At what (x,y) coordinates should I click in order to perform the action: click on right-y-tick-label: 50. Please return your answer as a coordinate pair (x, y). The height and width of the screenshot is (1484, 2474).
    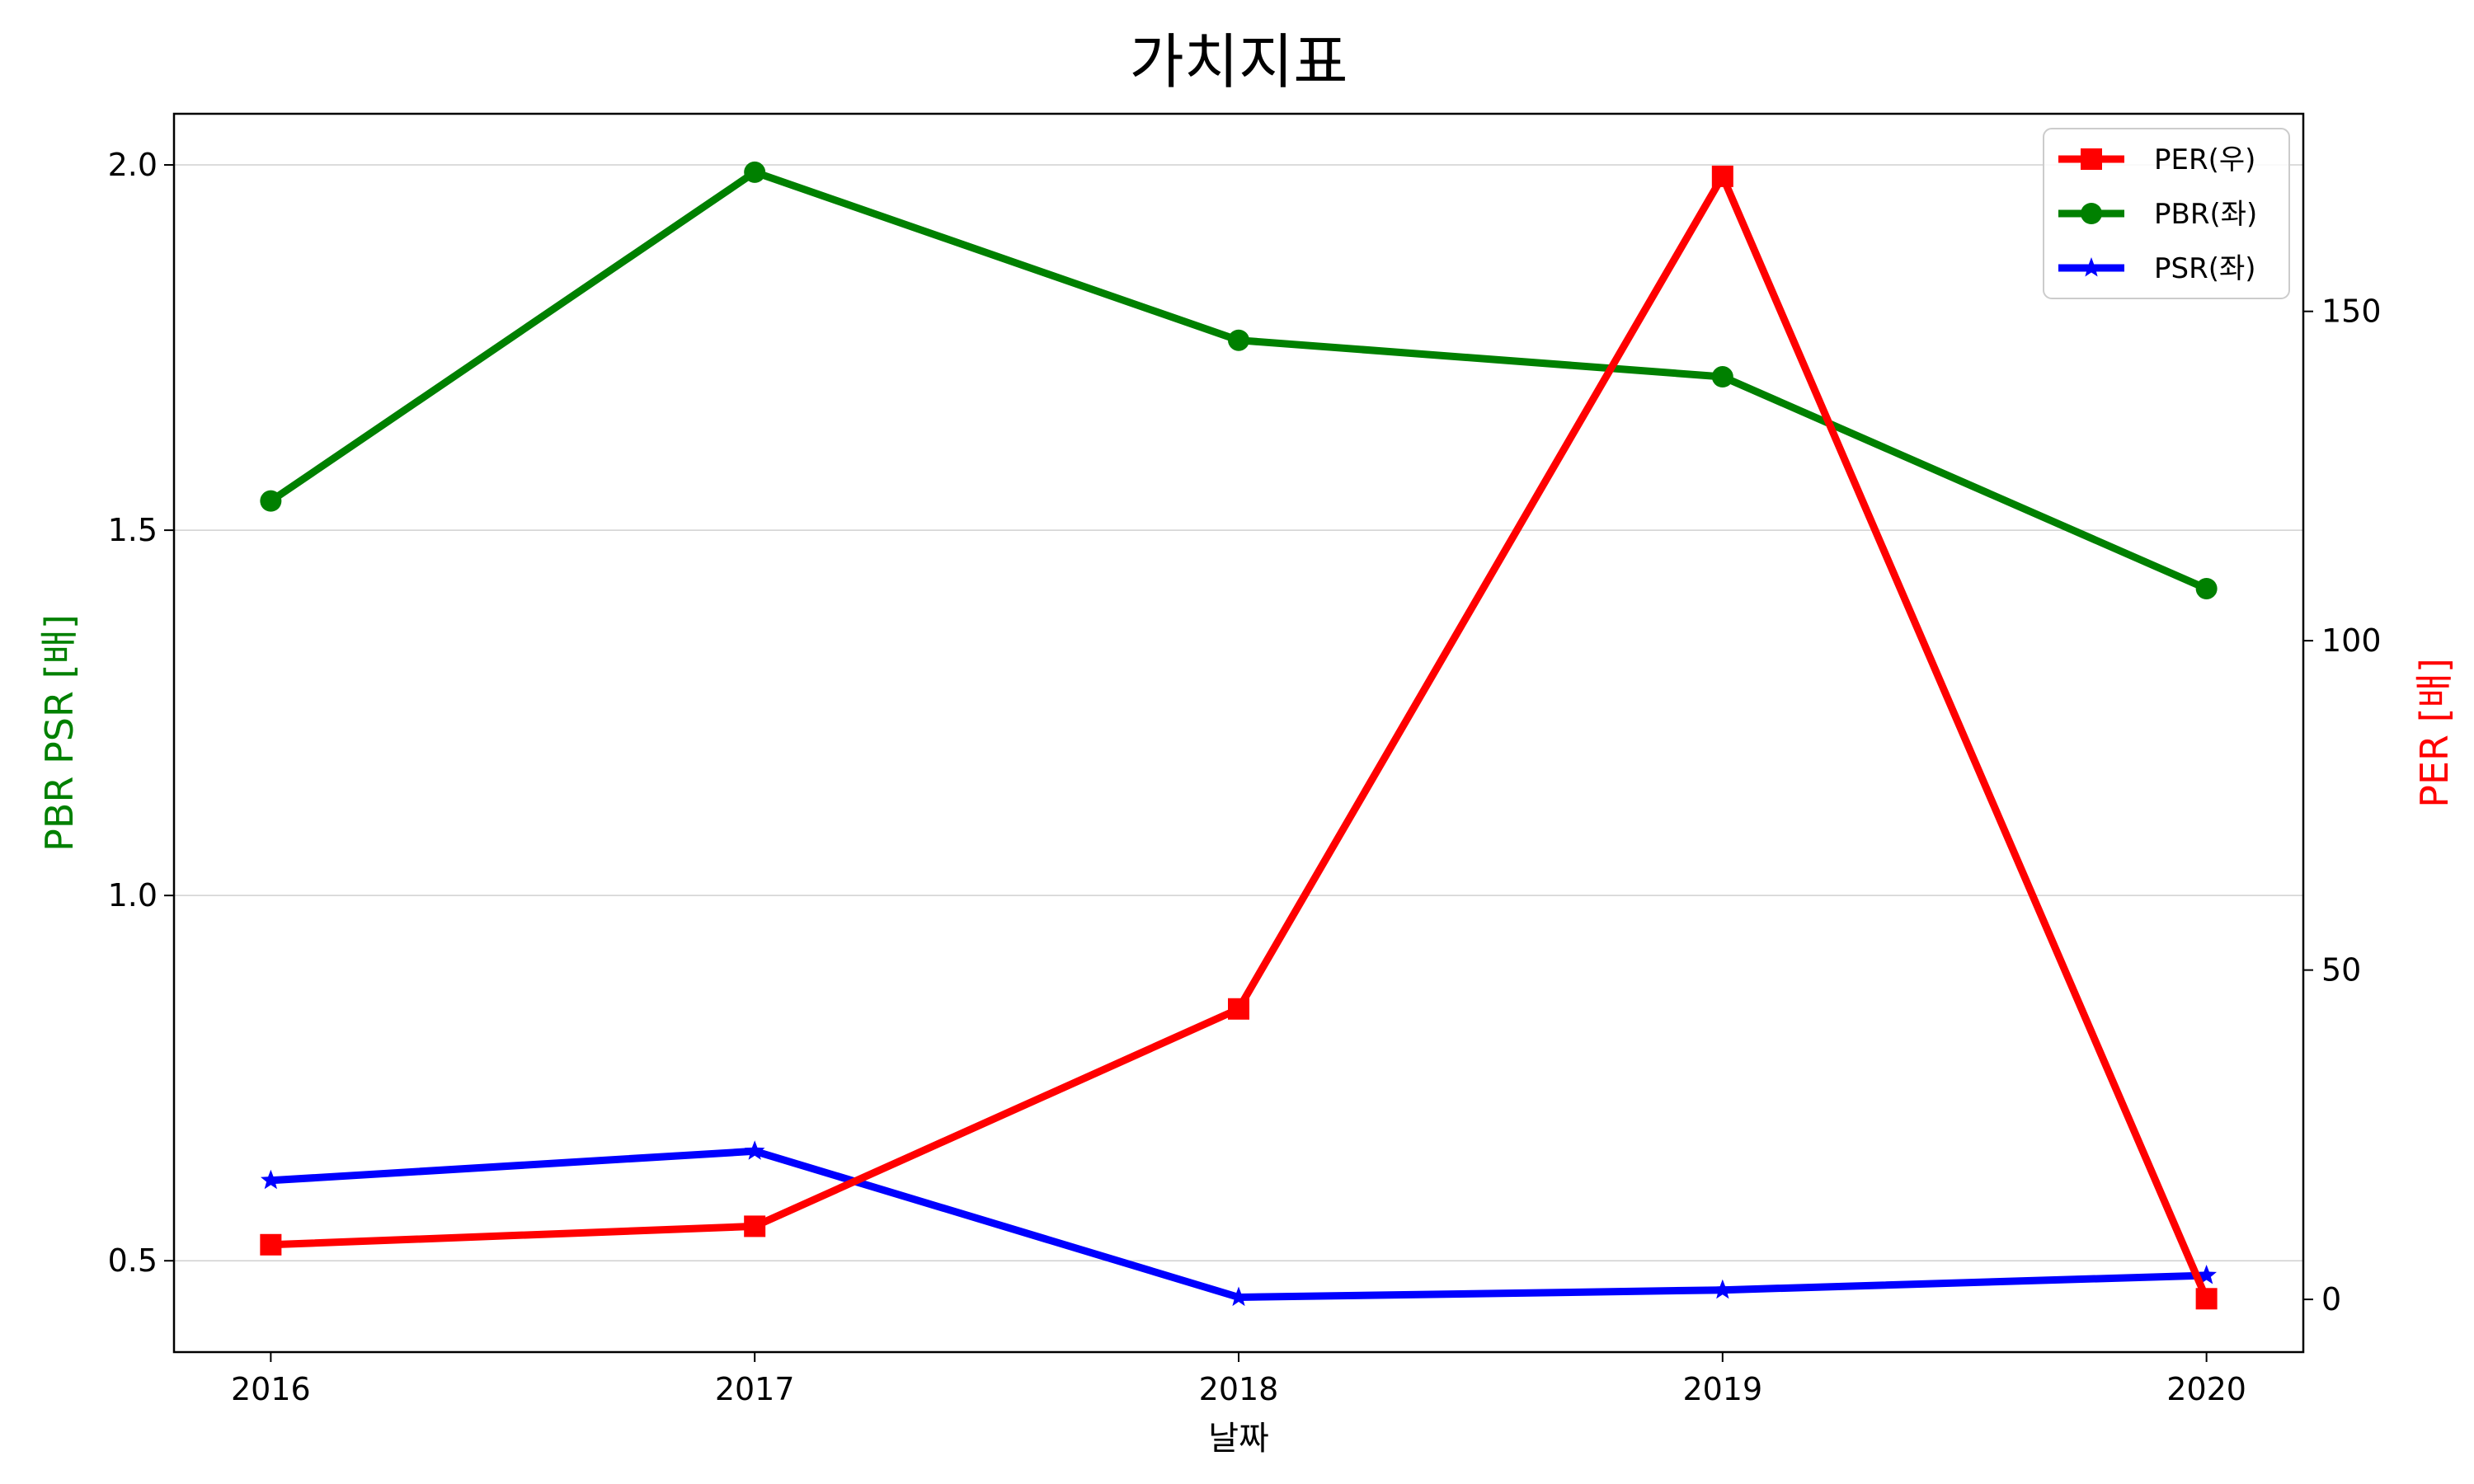
    Looking at the image, I should click on (2341, 970).